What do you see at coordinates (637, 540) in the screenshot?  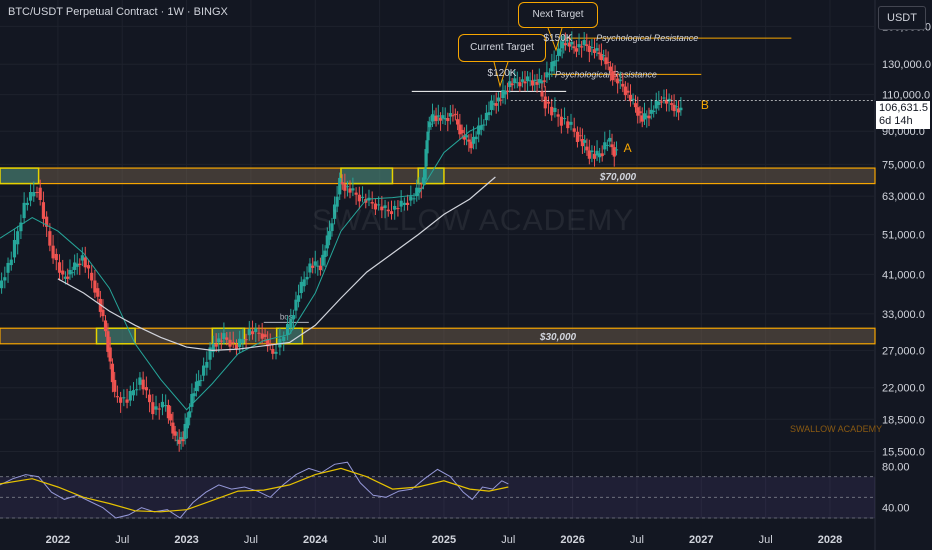 I see `time-tick-label: Jul` at bounding box center [637, 540].